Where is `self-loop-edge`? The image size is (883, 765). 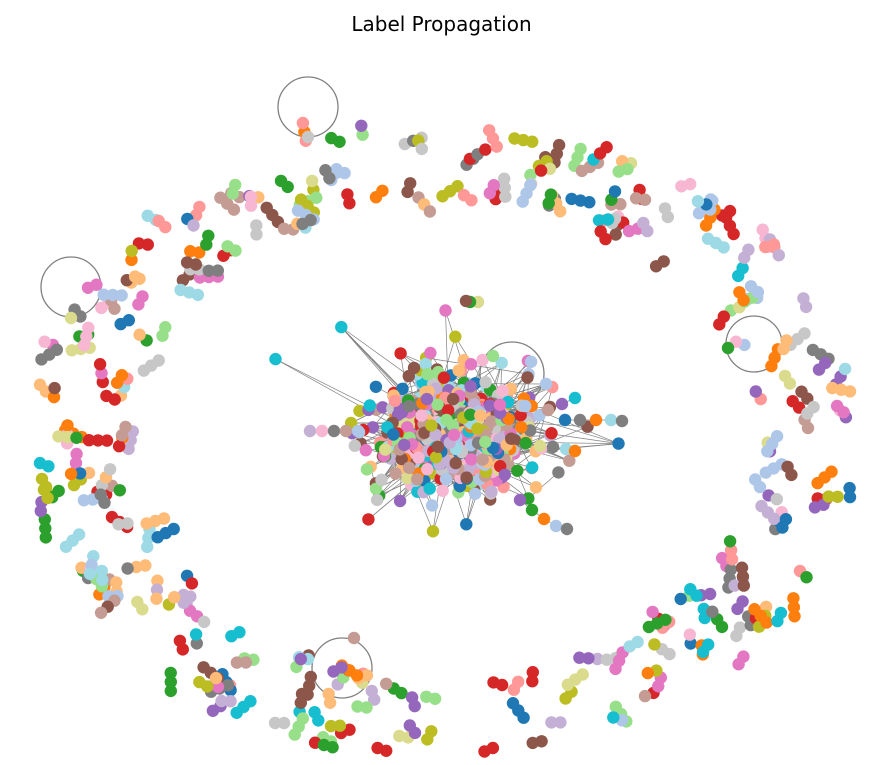 self-loop-edge is located at coordinates (342, 668).